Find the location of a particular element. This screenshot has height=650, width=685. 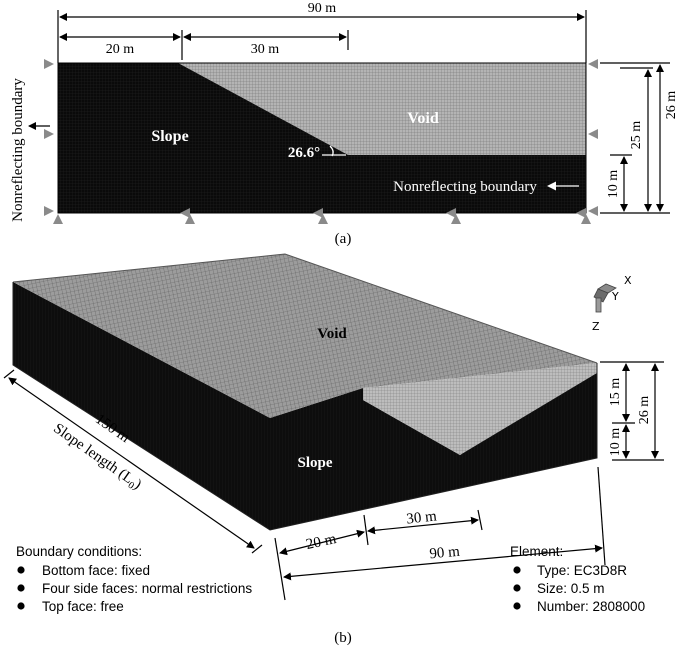

label-b-crest-width: 20 m is located at coordinates (321, 542).